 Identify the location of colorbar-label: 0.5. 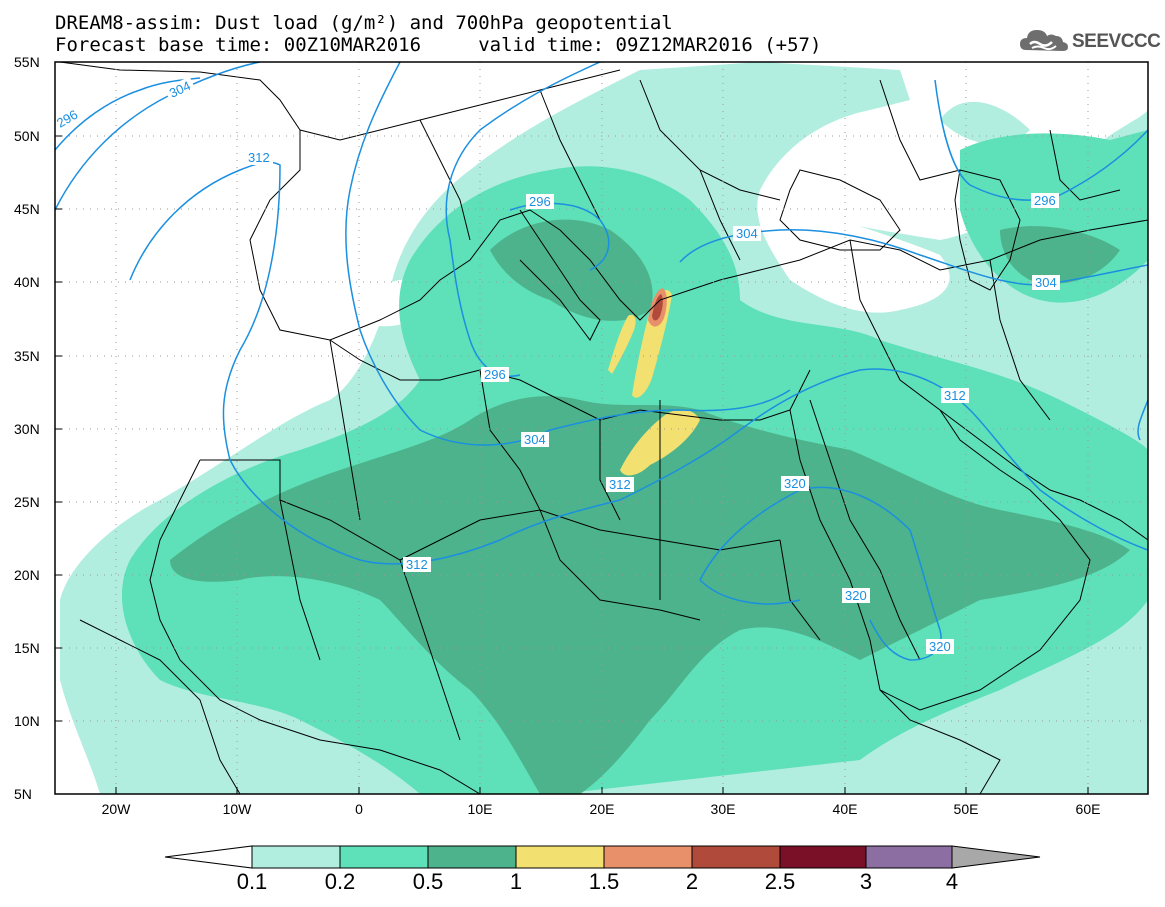
(428, 881).